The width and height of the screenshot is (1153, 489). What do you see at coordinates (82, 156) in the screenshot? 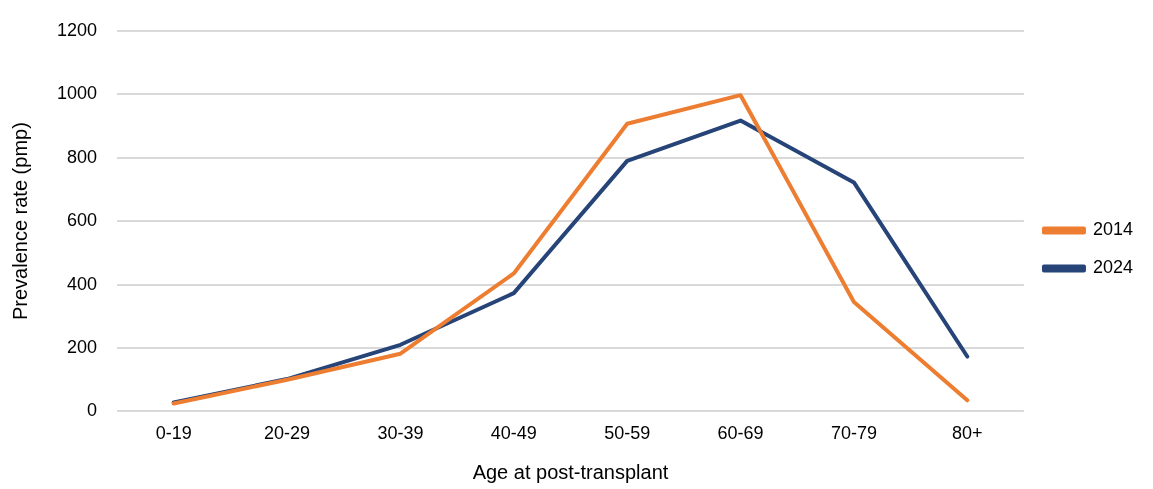
I see `y-tick-label: 800` at bounding box center [82, 156].